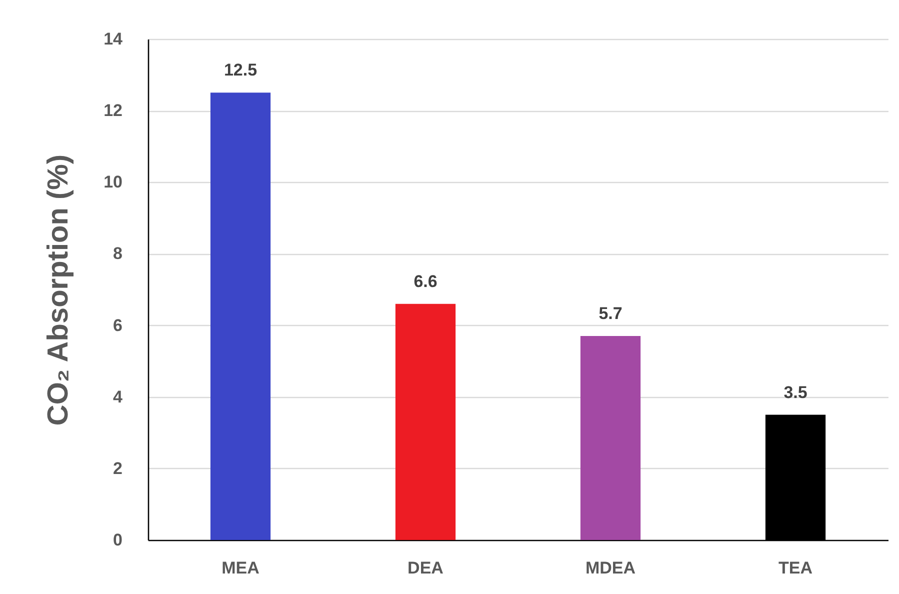 The image size is (899, 594). Describe the element at coordinates (426, 281) in the screenshot. I see `data-label: 6.6` at that location.